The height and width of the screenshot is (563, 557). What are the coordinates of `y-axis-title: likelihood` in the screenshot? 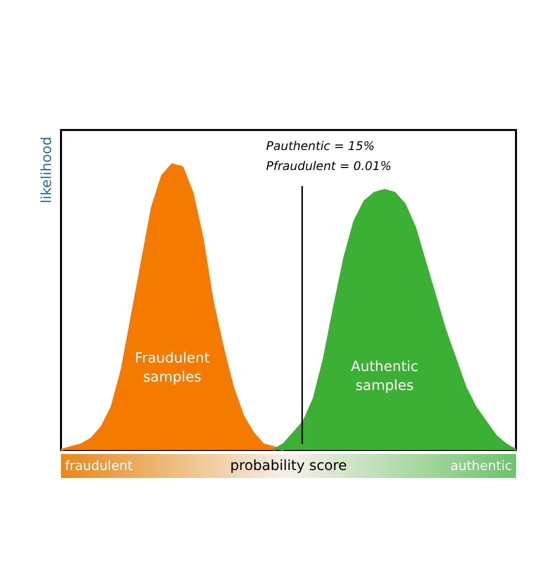 It's located at (47, 170).